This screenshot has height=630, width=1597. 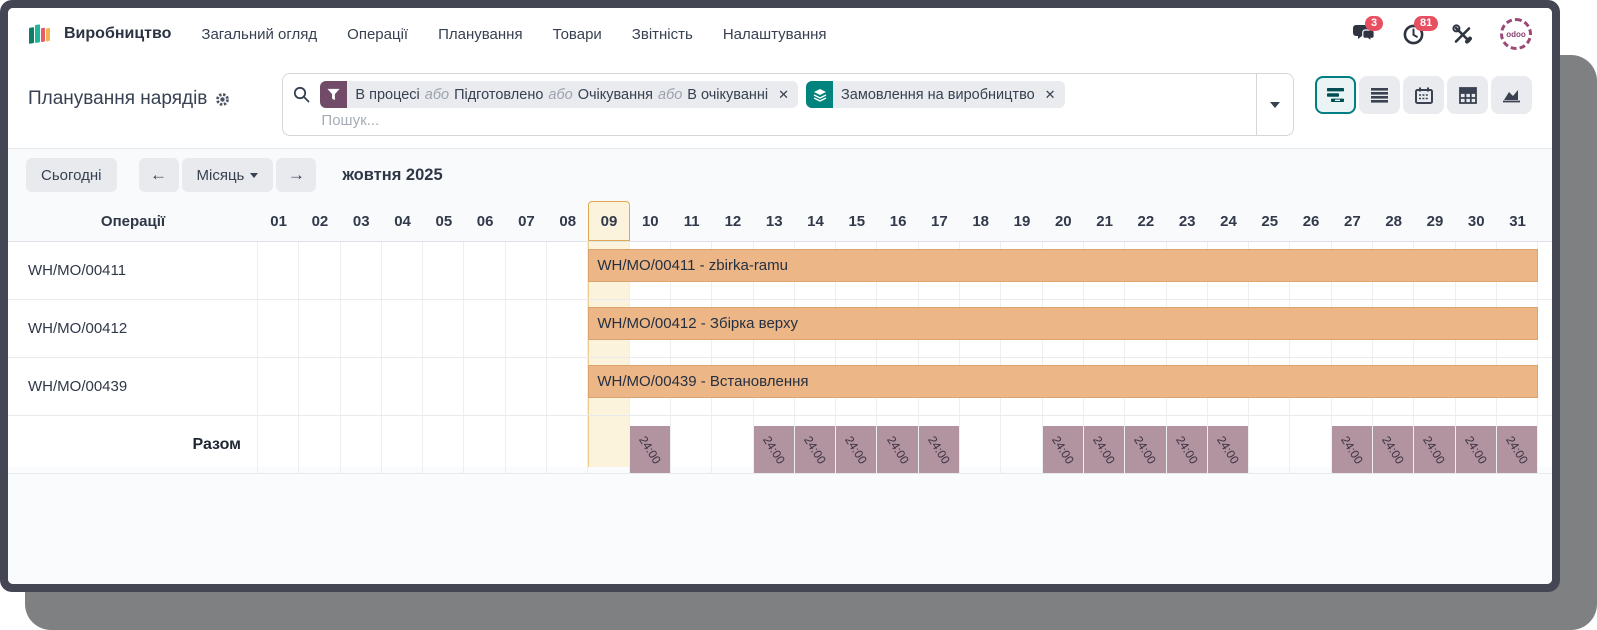 I want to click on day-header-02: 02, so click(x=320, y=221).